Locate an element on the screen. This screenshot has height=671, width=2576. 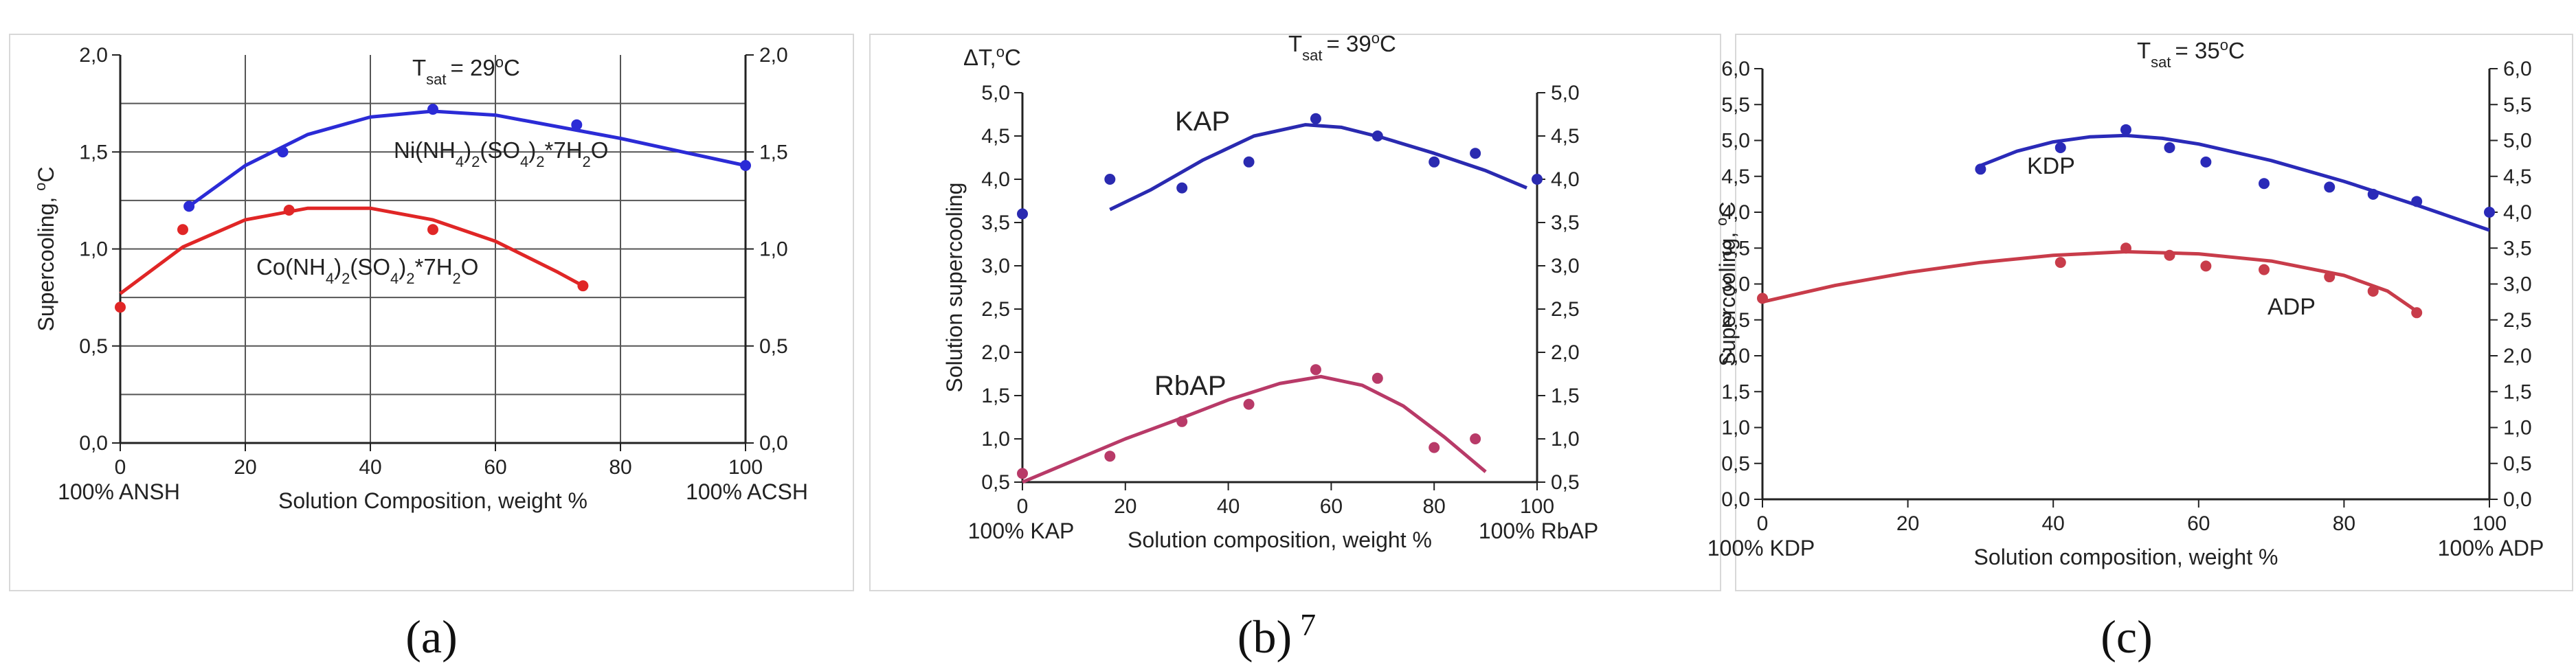
y-tick-label-right: 4,0 is located at coordinates (1565, 179).